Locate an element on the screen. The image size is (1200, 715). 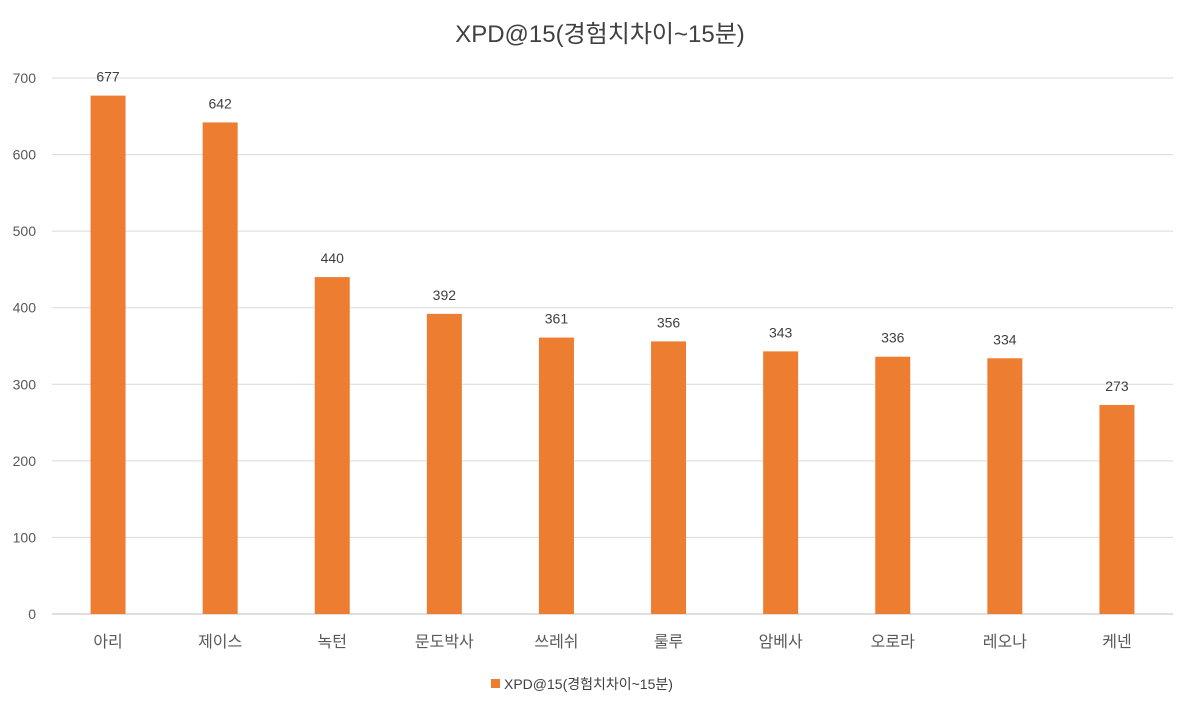
x-tick-label: 암베사 is located at coordinates (781, 642).